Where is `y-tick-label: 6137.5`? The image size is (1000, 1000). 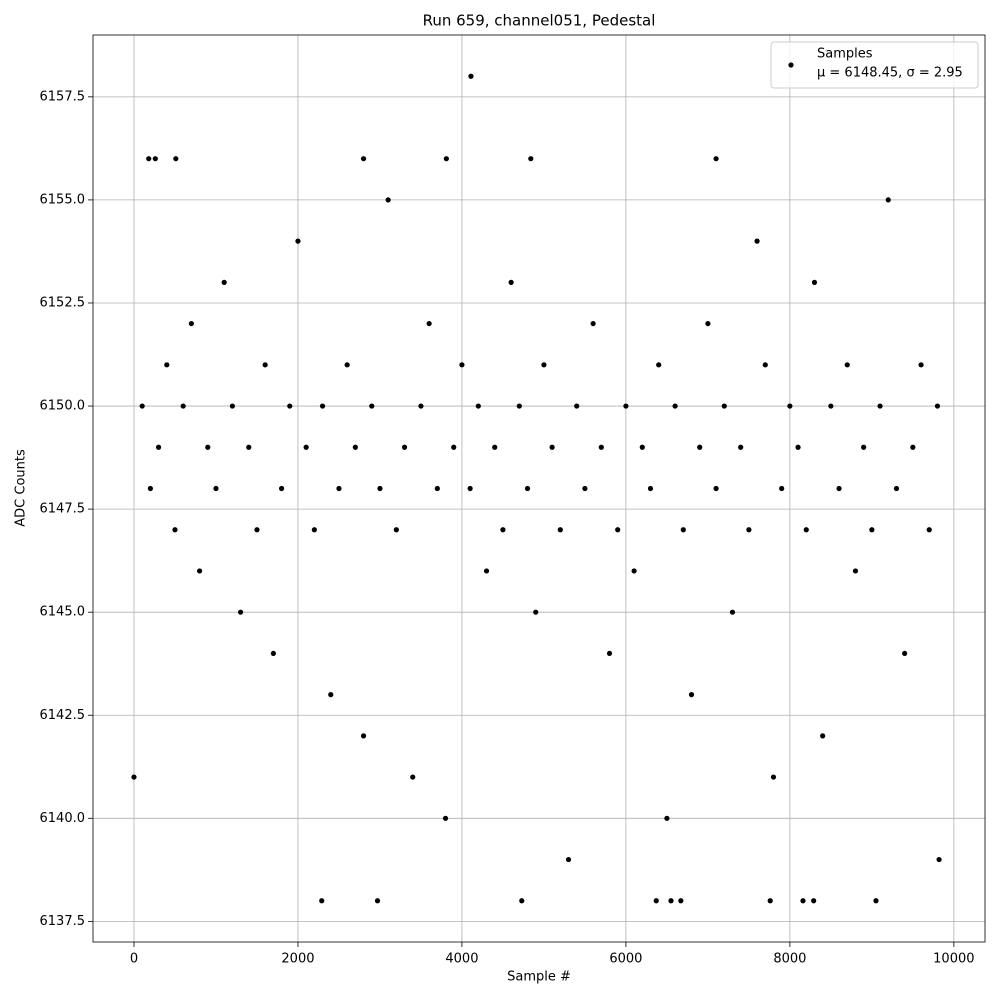
y-tick-label: 6137.5 is located at coordinates (63, 921).